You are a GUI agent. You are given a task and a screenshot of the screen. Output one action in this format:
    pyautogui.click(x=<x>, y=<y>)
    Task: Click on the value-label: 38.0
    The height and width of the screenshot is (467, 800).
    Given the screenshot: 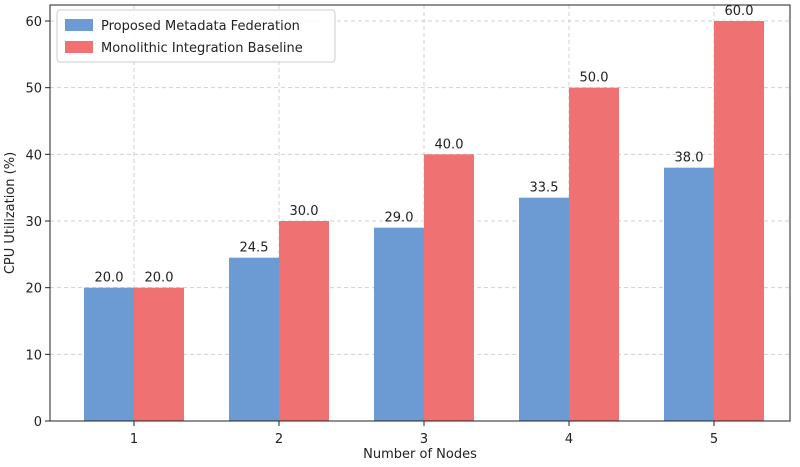 What is the action you would take?
    pyautogui.click(x=689, y=158)
    